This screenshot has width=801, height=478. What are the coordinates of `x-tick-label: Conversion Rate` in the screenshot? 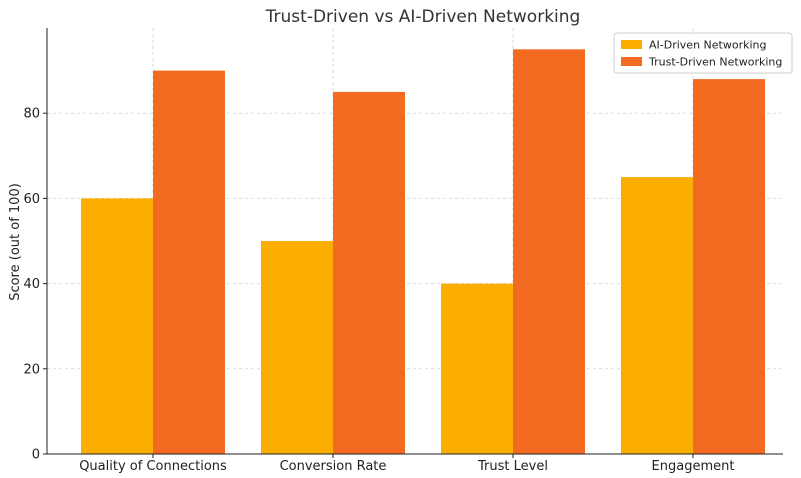 It's located at (333, 466).